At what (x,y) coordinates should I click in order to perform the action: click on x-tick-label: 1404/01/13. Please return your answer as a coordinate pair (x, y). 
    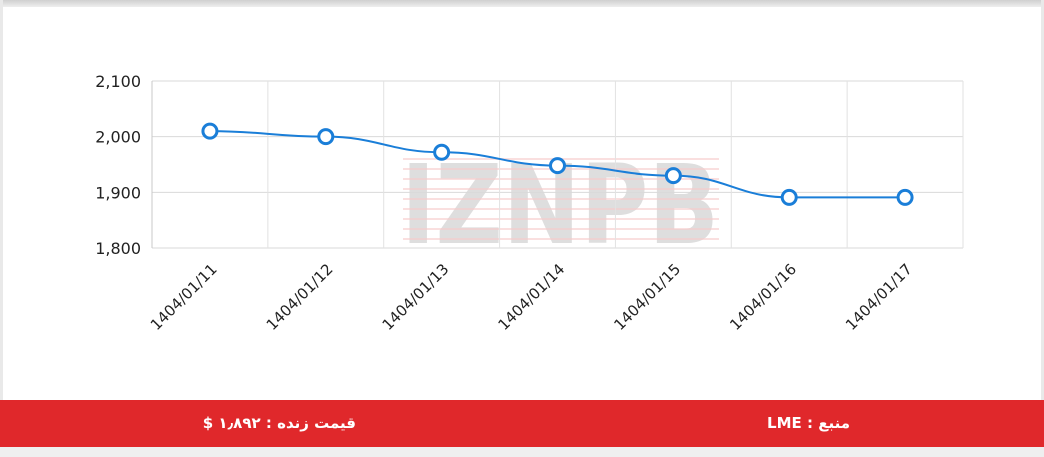
    Looking at the image, I should click on (416, 297).